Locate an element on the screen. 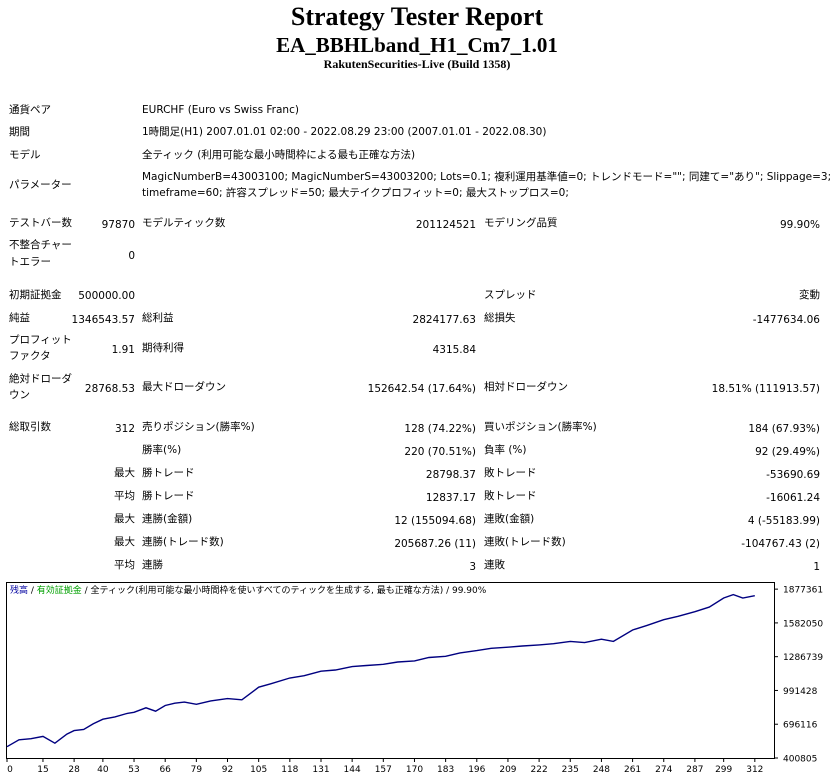  average-label: 平均 is located at coordinates (124, 496).